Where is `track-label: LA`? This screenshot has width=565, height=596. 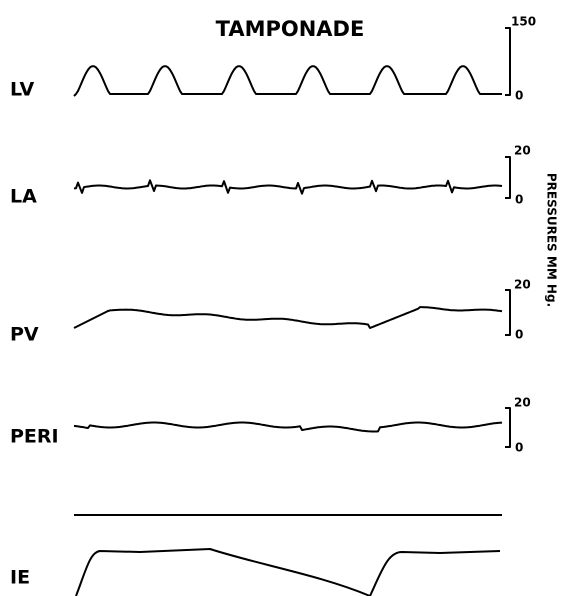
track-label: LA is located at coordinates (23, 197).